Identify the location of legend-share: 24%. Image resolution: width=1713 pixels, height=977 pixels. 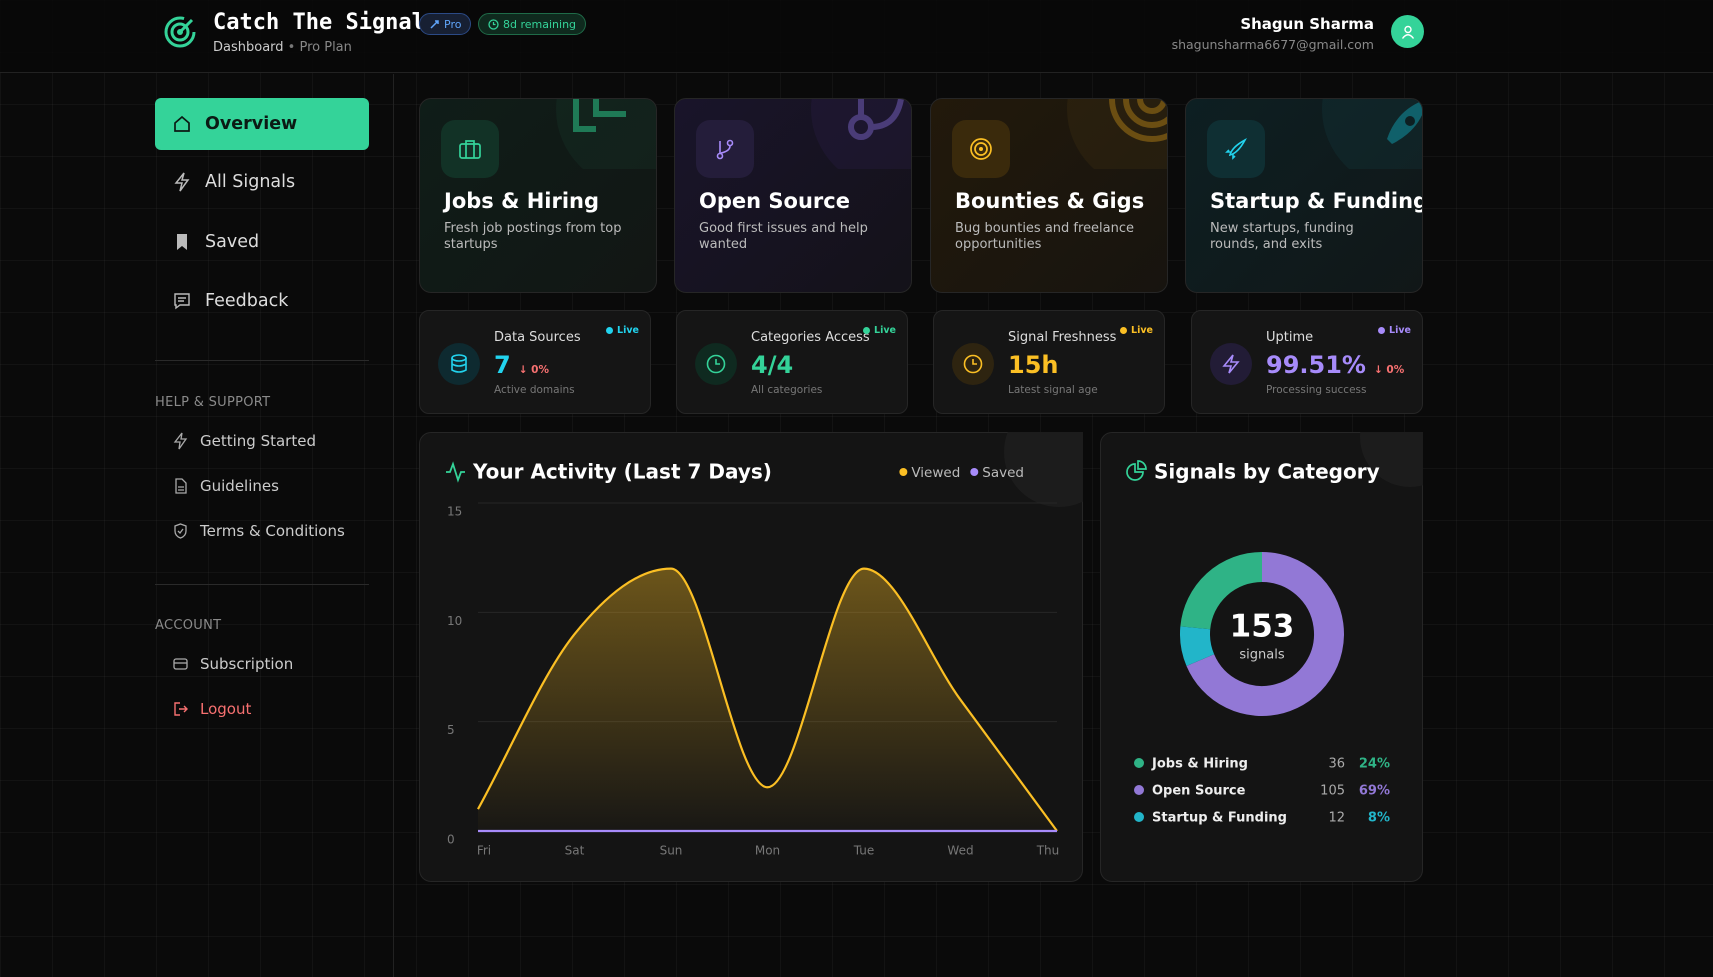
(1374, 764).